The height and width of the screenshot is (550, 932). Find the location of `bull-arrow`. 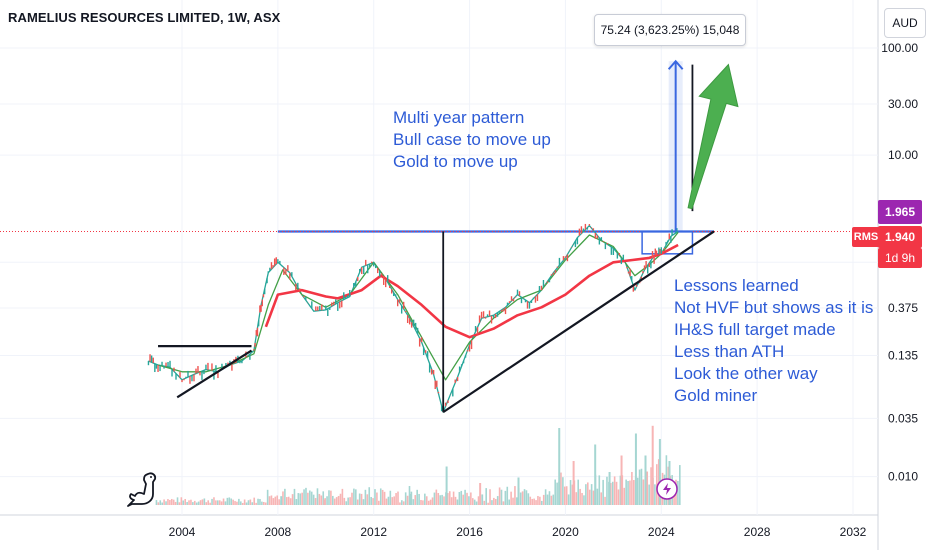

bull-arrow is located at coordinates (713, 136).